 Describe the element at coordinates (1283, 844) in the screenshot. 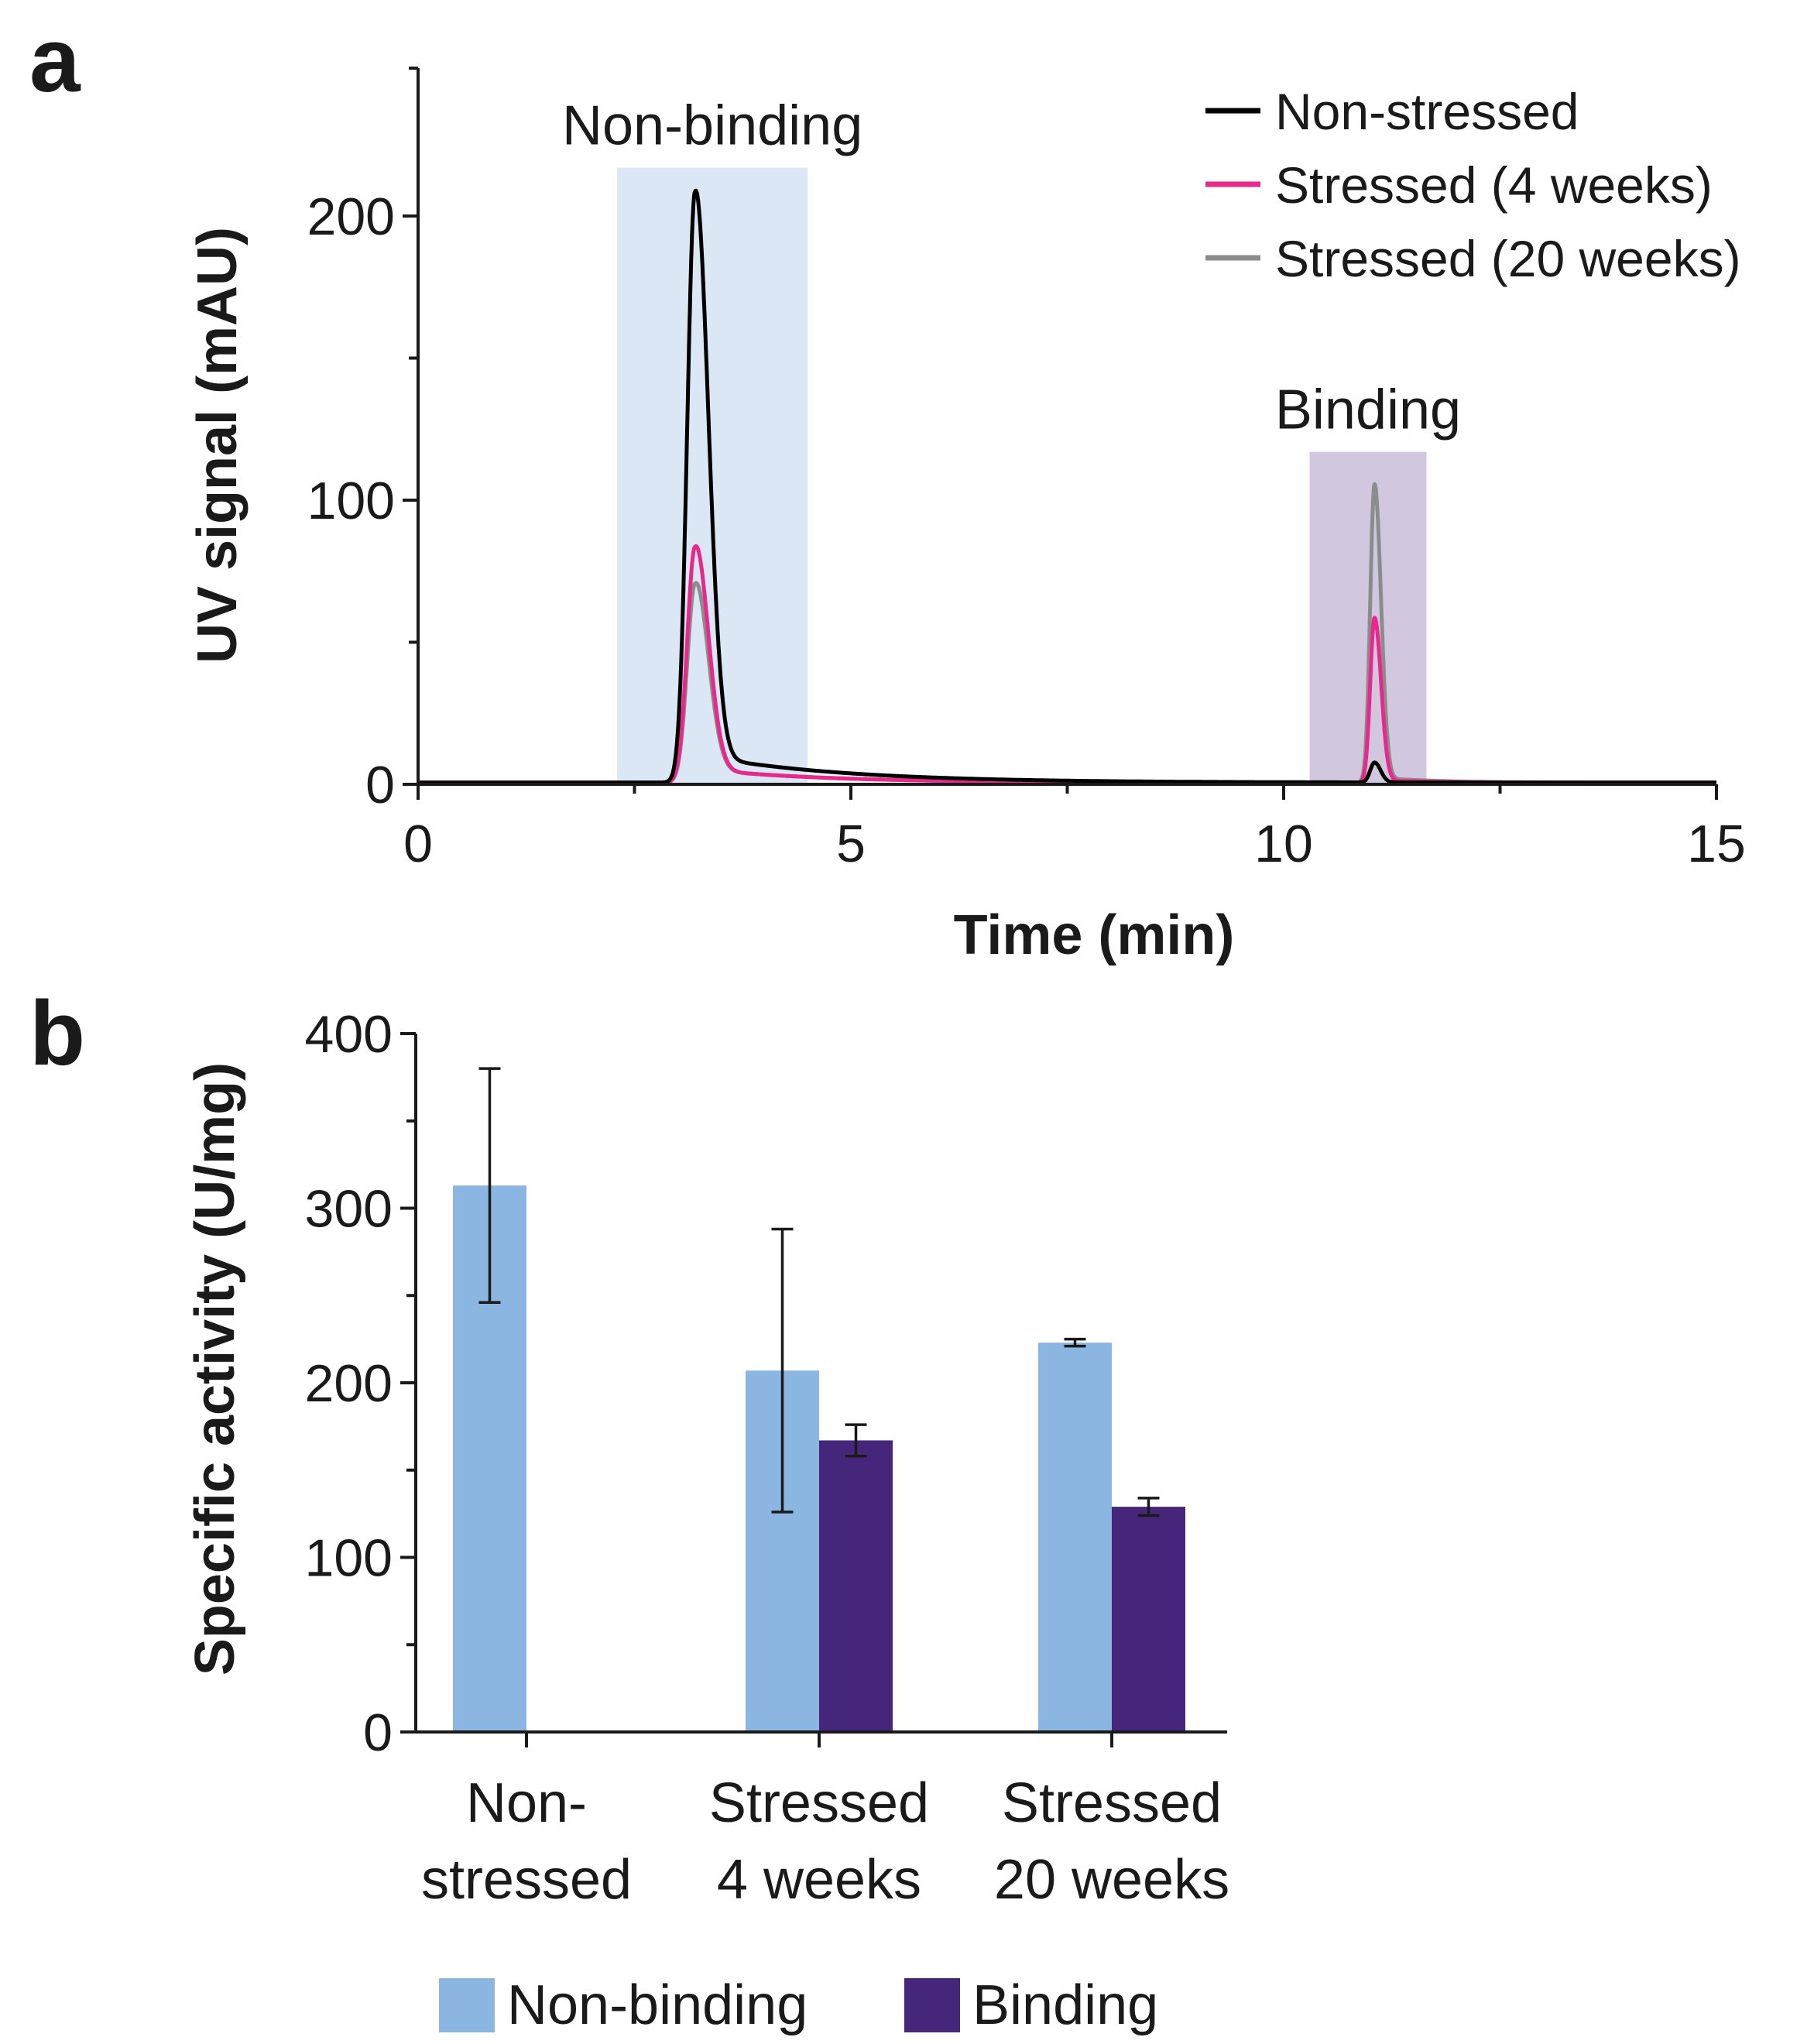

I see `x-tick-label: 10` at that location.